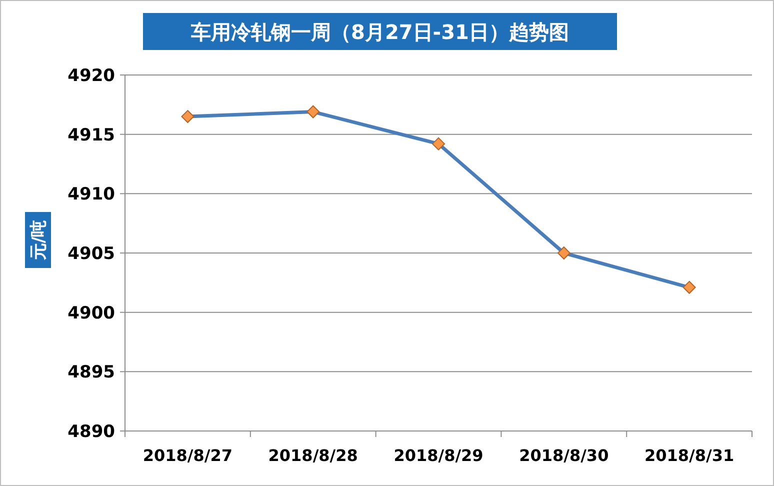 This screenshot has width=774, height=486. I want to click on y-tick-label: 4905, so click(91, 254).